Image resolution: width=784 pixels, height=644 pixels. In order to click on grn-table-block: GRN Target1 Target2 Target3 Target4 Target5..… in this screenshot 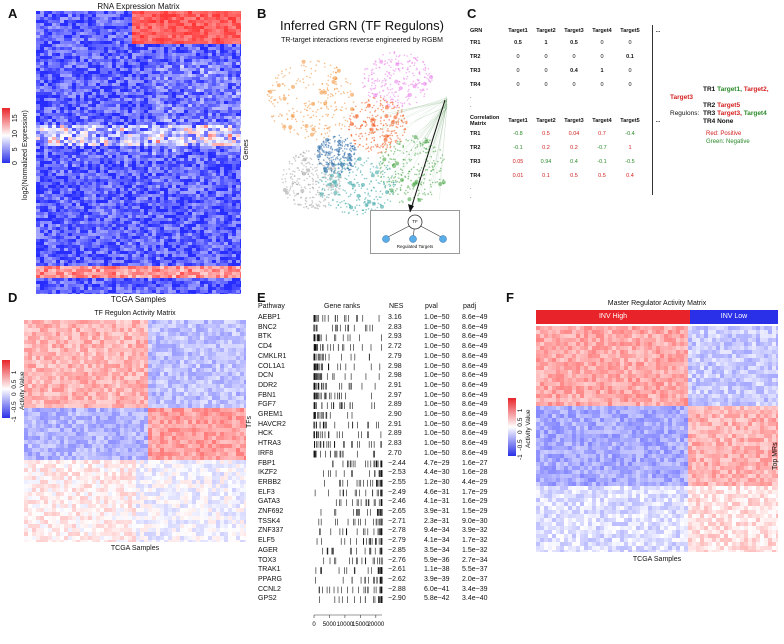, I will do `click(571, 68)`.